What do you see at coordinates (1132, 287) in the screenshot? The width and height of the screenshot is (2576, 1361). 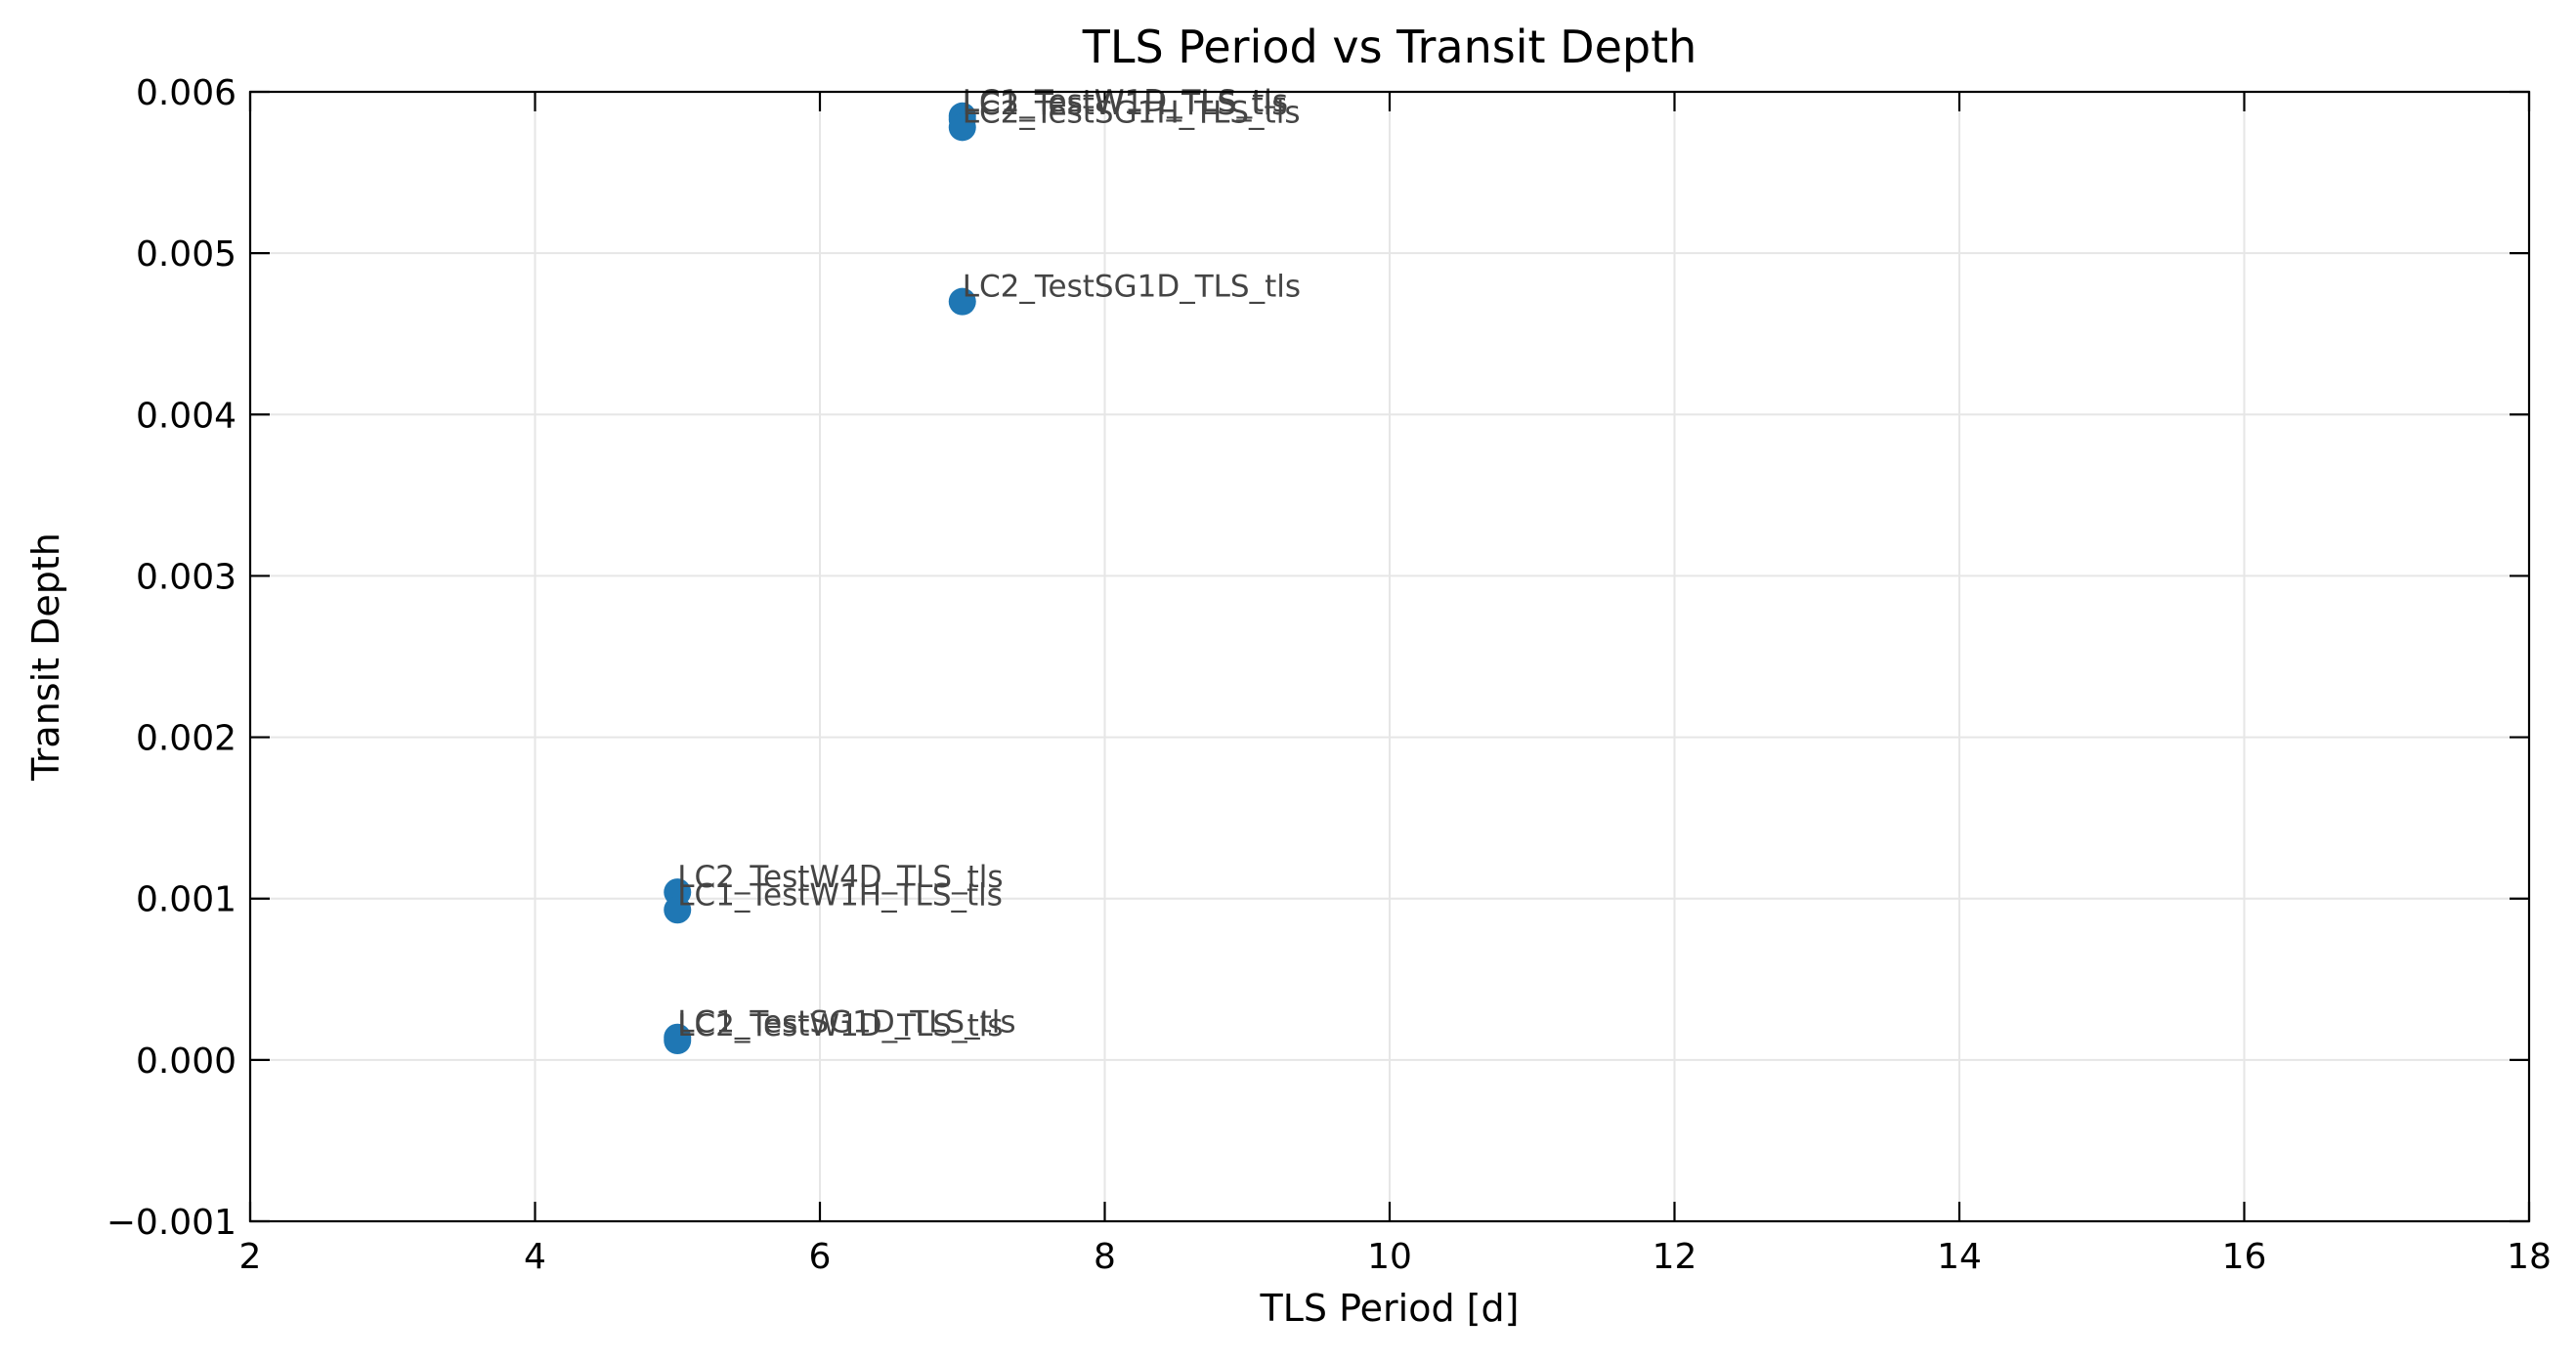 I see `point-annotation: LC2_TestSG1D_TLS_tls` at bounding box center [1132, 287].